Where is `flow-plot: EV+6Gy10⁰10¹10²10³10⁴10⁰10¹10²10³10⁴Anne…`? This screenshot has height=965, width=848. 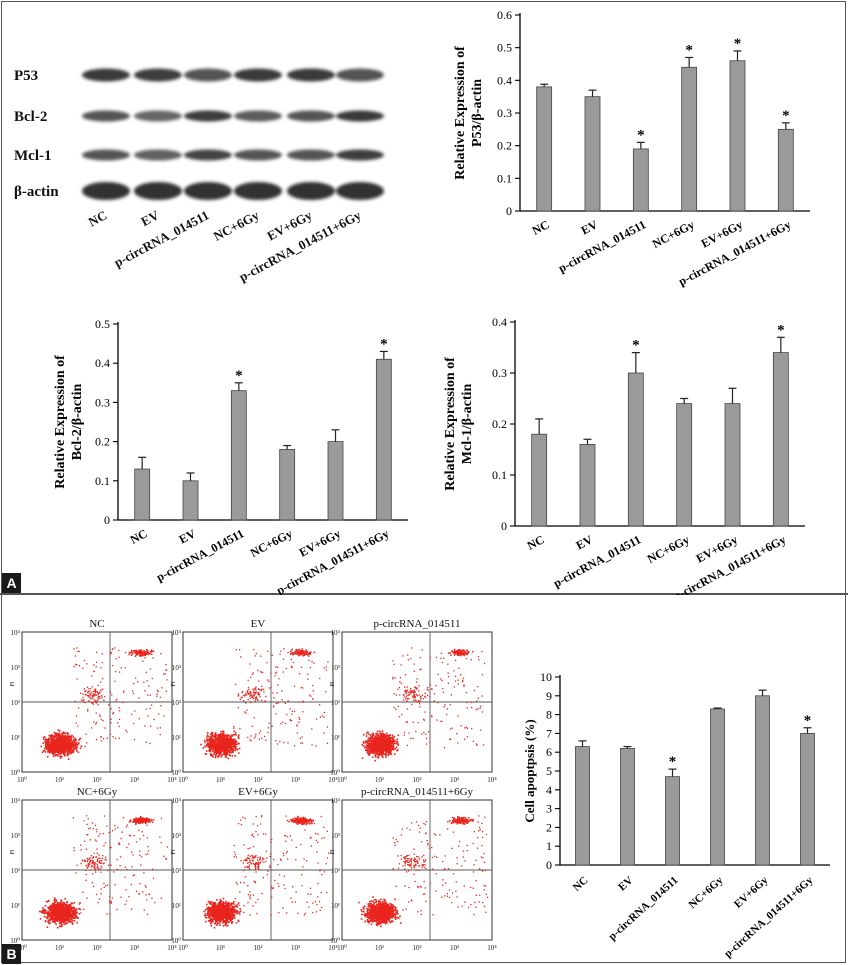 flow-plot: EV+6Gy10⁰10¹10²10³10⁴10⁰10¹10²10³10⁴Anne… is located at coordinates (254, 869).